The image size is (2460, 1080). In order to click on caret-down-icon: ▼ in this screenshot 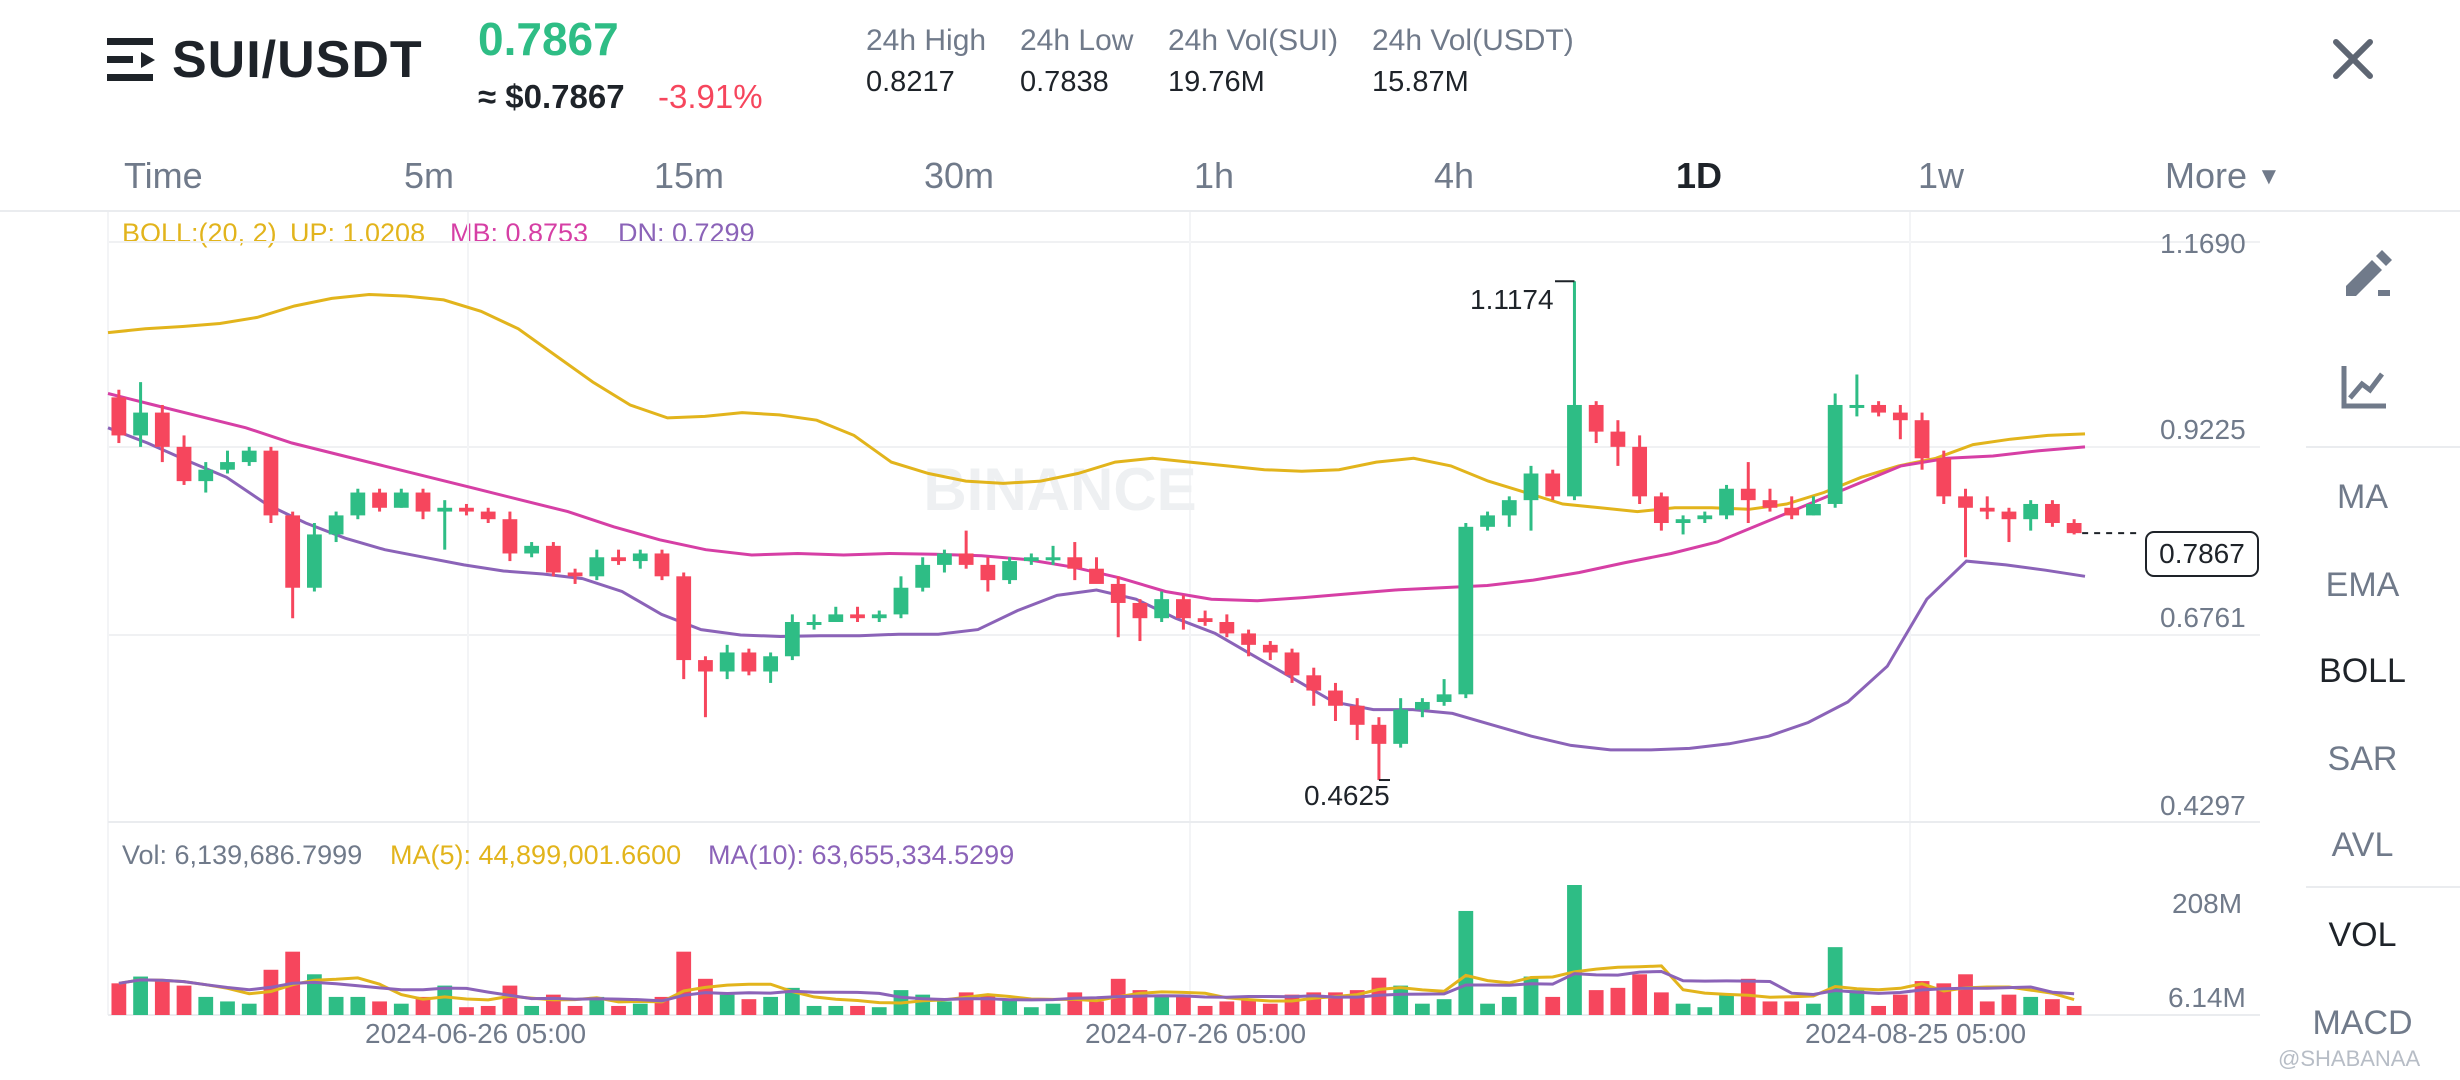, I will do `click(2269, 176)`.